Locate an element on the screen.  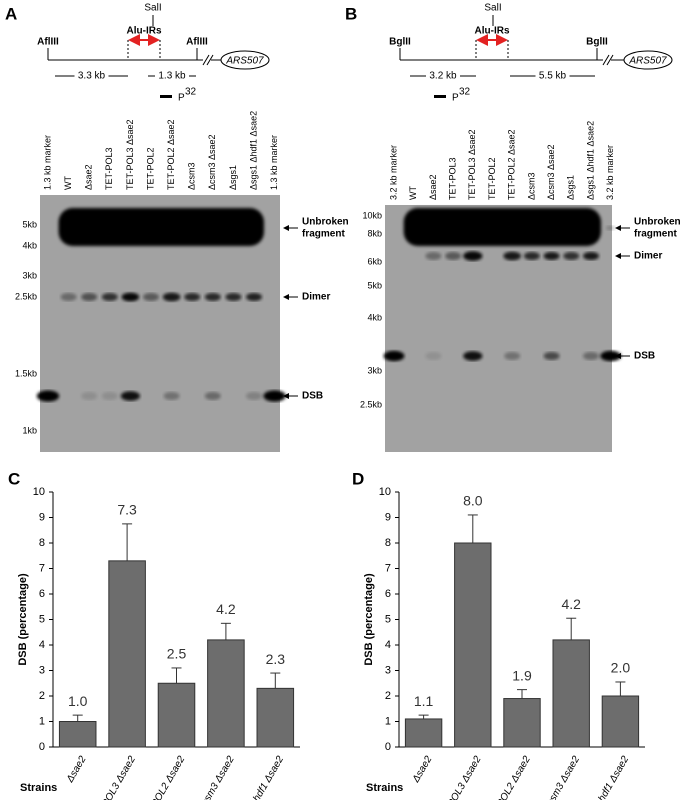
site-label: AflIII is located at coordinates (197, 42).